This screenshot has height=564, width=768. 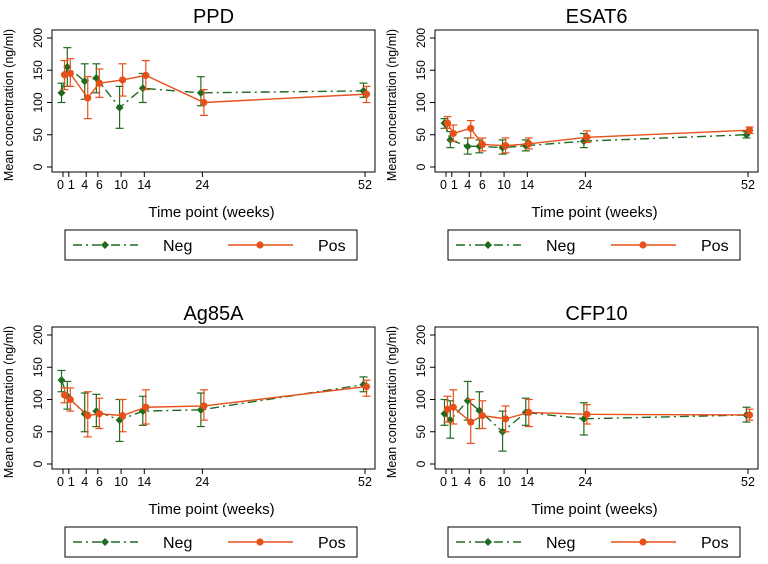 I want to click on x-tick-label: 1, so click(x=71, y=482).